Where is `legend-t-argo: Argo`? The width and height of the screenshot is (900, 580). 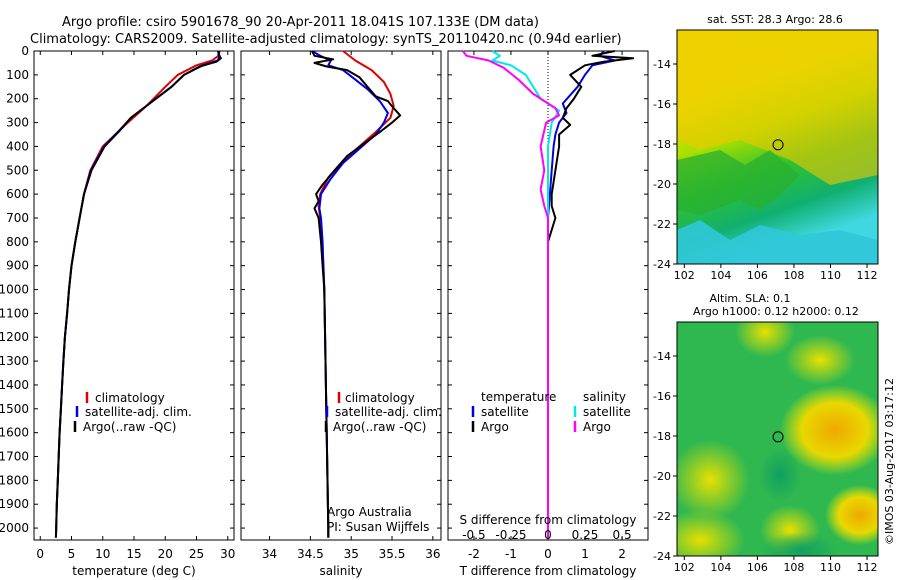 legend-t-argo: Argo is located at coordinates (495, 427).